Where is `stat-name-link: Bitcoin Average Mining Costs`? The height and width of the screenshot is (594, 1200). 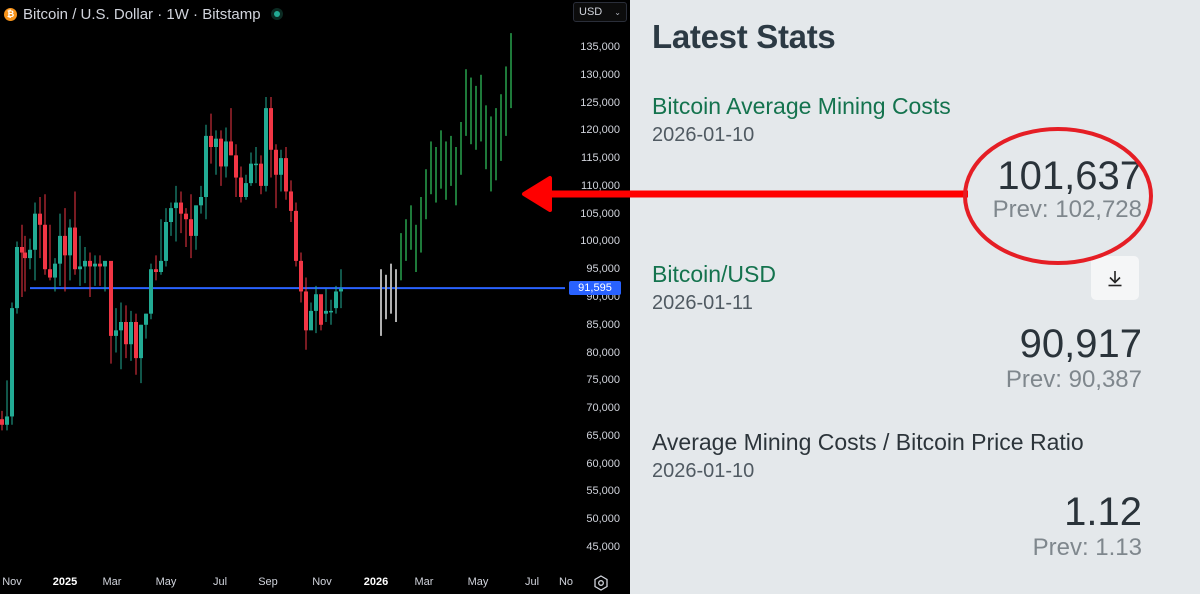
stat-name-link: Bitcoin Average Mining Costs is located at coordinates (801, 106).